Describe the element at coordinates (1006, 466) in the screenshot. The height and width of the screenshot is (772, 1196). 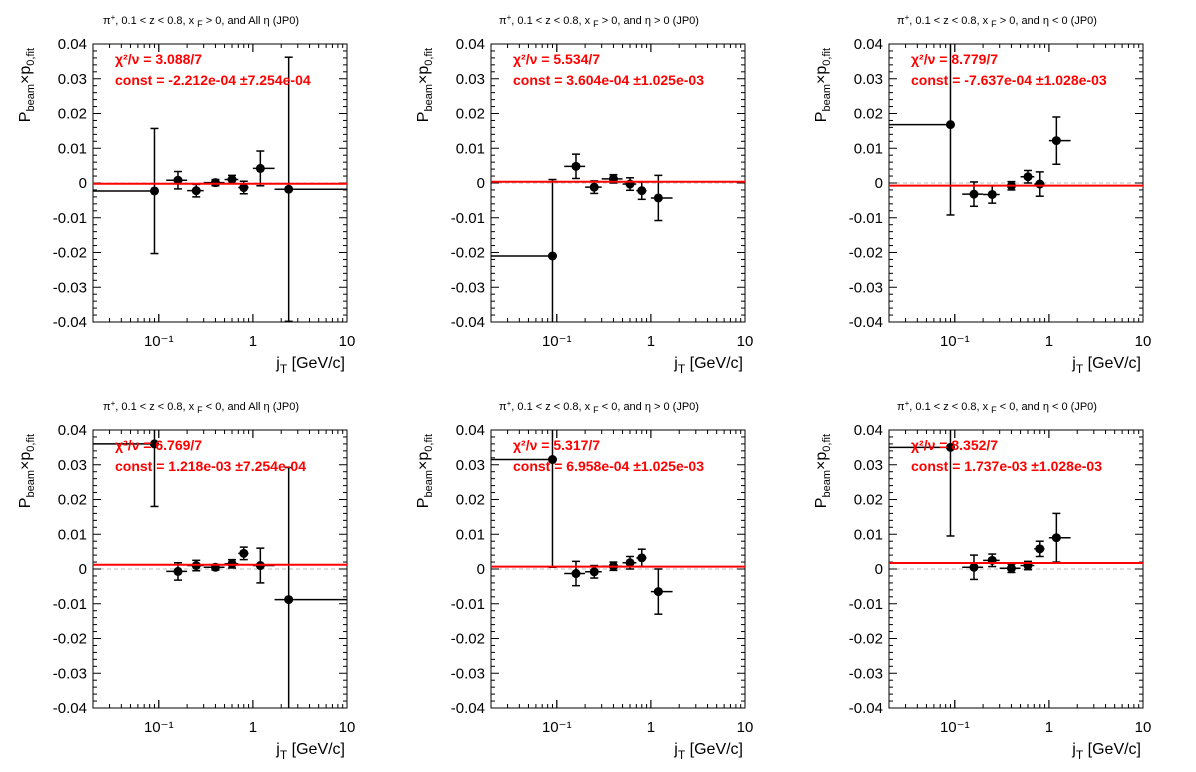
I see `const-label: const = 1.737e-03 ±1.028e-03` at that location.